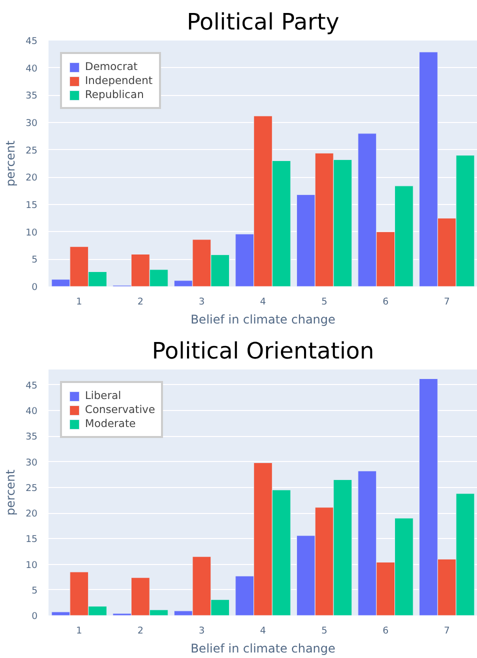 This screenshot has width=477, height=658. Describe the element at coordinates (114, 94) in the screenshot. I see `legend-label: Republican` at that location.